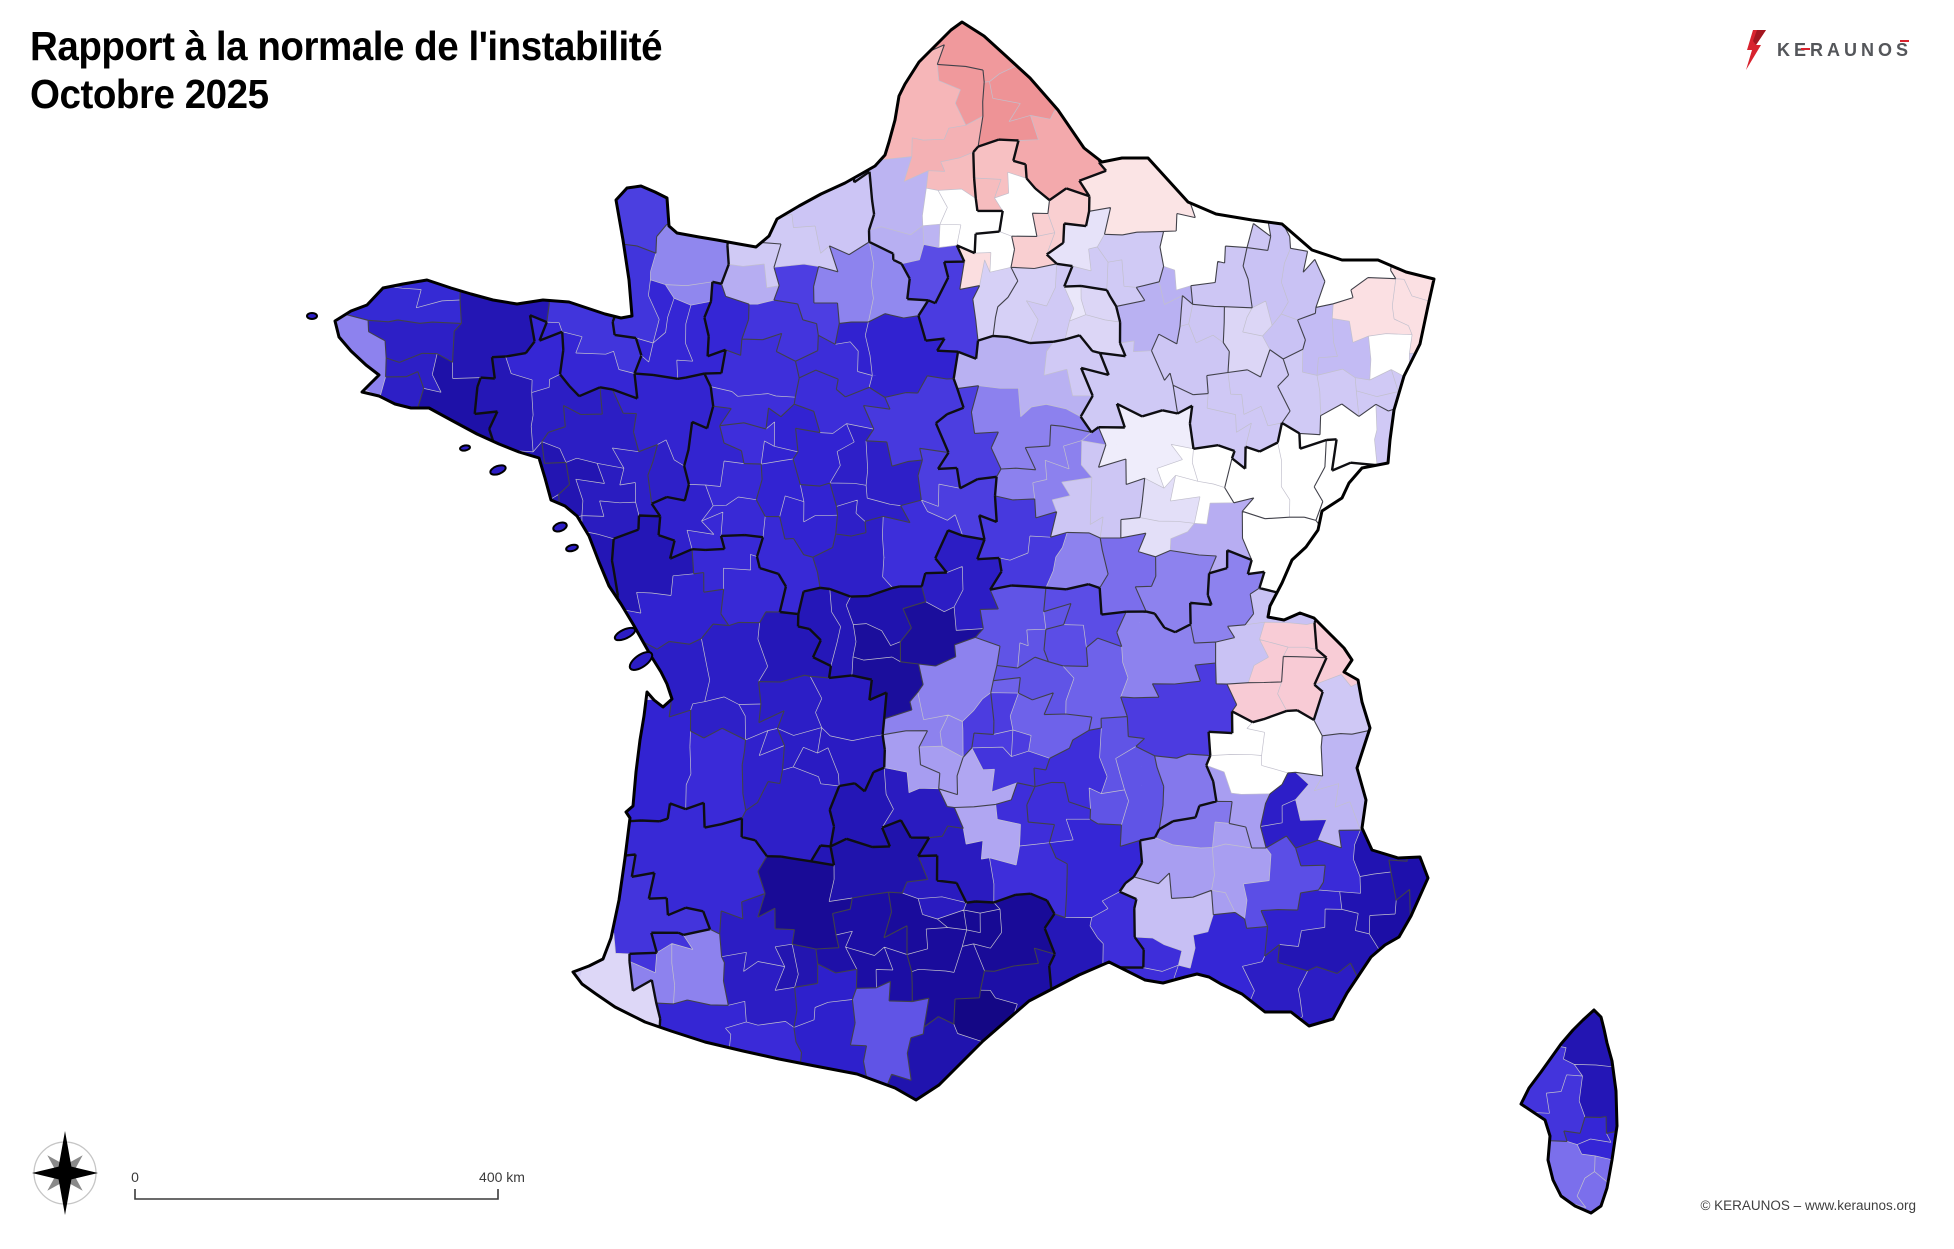  I want to click on copyright-text: © KERAUNOS – www.keraunos.org, so click(1808, 1205).